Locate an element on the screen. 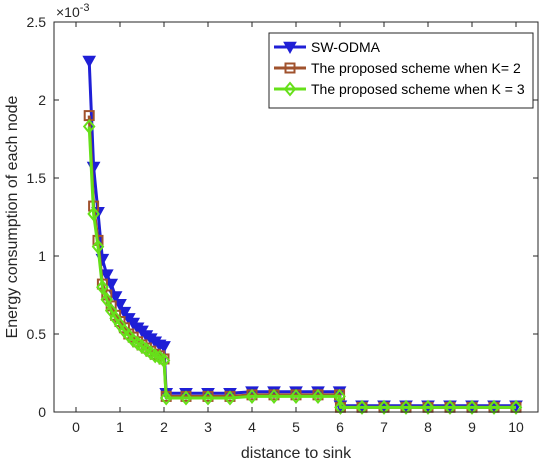 The height and width of the screenshot is (463, 550). x-tick-label: 9 is located at coordinates (472, 427).